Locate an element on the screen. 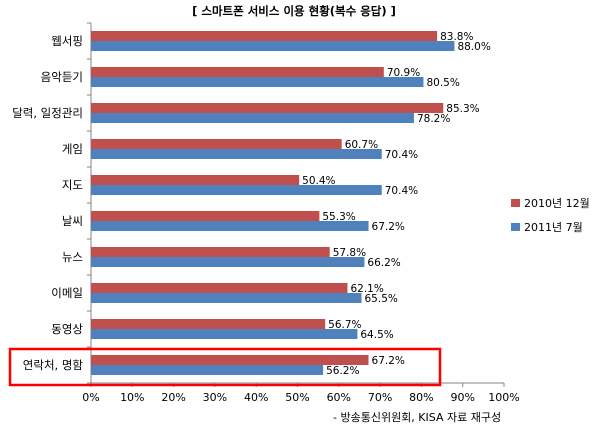 Image resolution: width=599 pixels, height=427 pixels. data-label: 64.5% is located at coordinates (376, 335).